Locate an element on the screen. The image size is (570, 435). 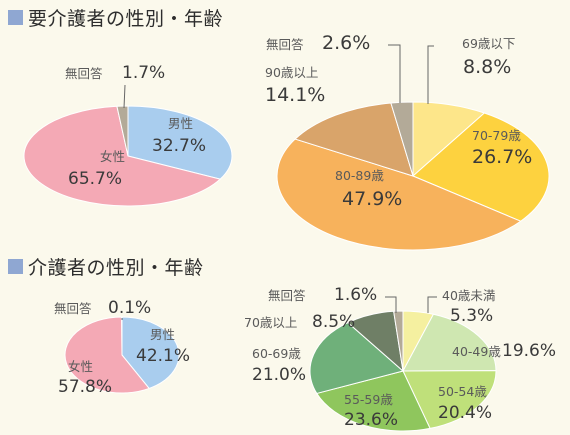
pie-chart-3: 男性 42.1% 女性 57.8% 無回答 0.1% is located at coordinates (122, 347).